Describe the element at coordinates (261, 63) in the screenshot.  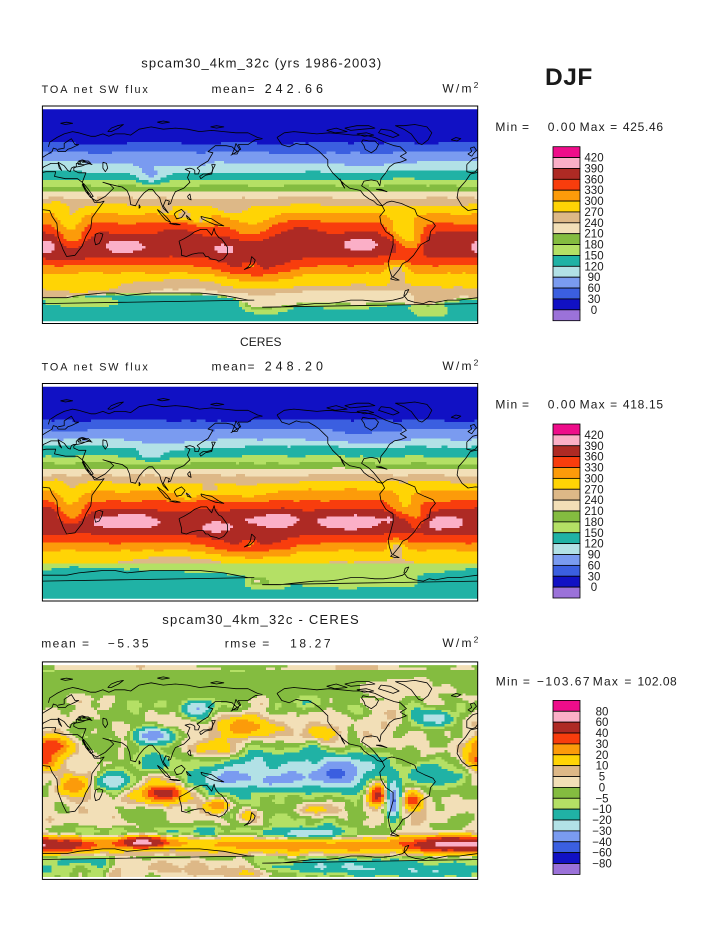
I see `svg-text:spcam30_4km_32c (yrs 1986-2003: spcam30_4km_32c (yrs 1986-2003)` at that location.